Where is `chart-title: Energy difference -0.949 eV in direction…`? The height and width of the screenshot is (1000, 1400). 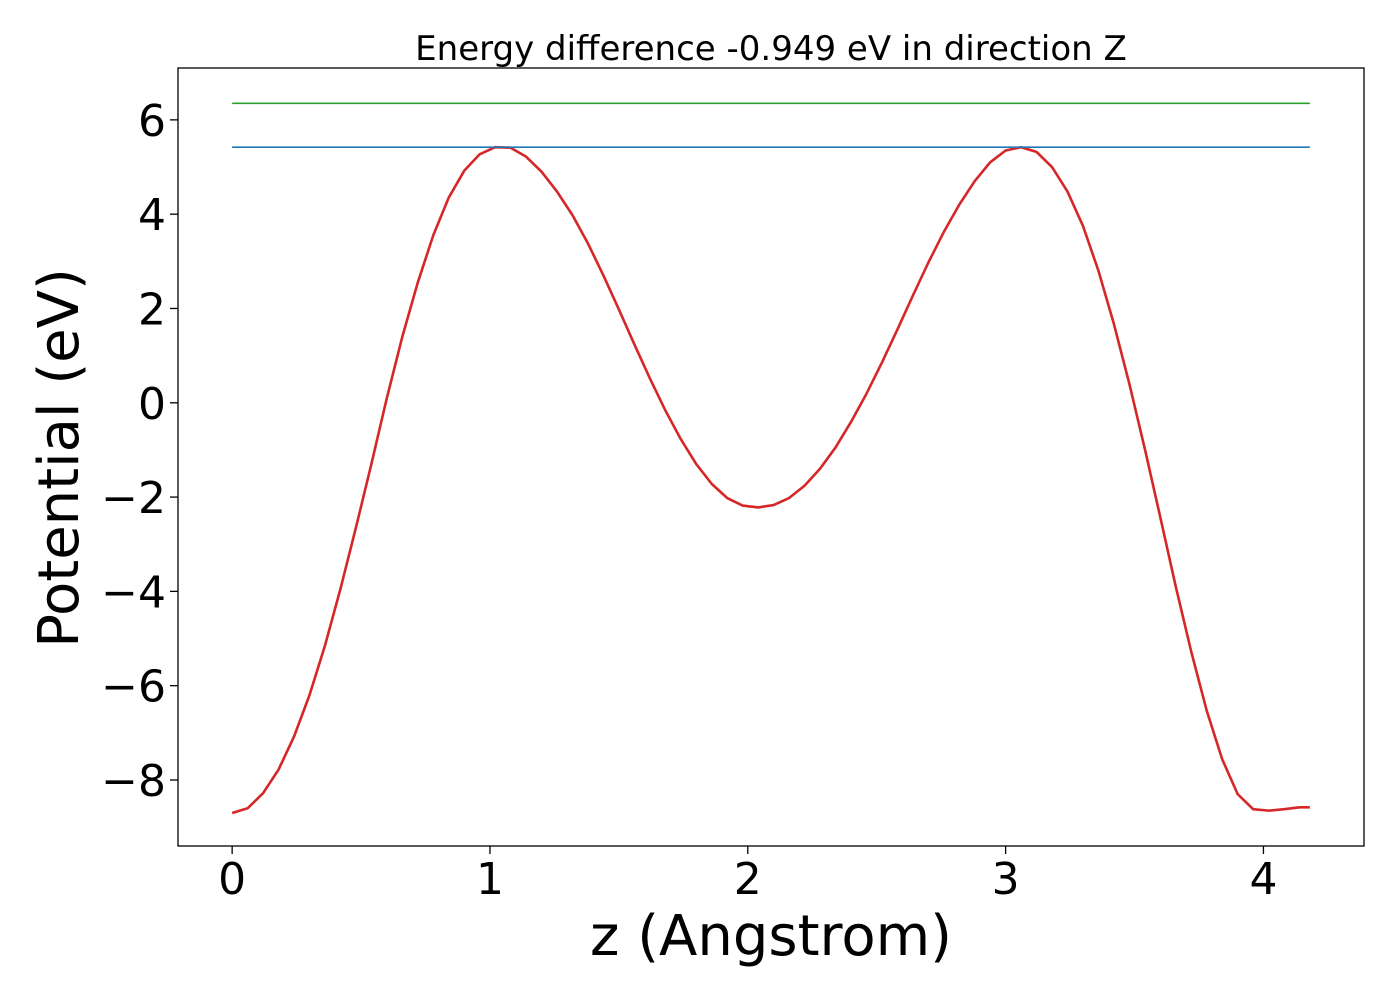
chart-title: Energy difference -0.949 eV in direction… is located at coordinates (771, 49).